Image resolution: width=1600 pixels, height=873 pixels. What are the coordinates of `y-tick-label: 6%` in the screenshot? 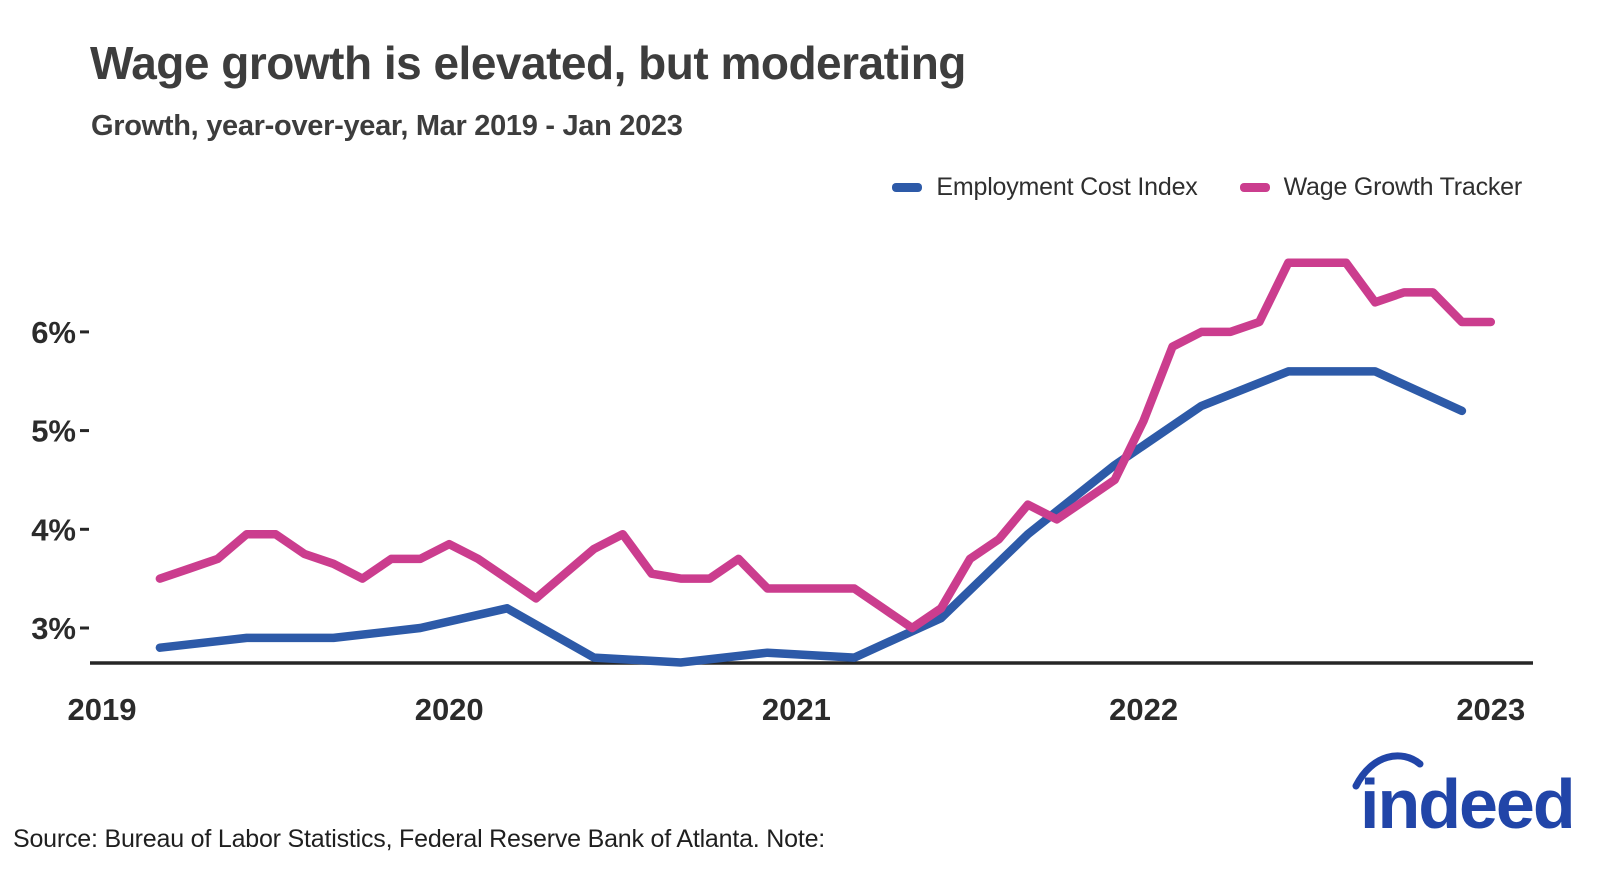 It's located at (53, 332).